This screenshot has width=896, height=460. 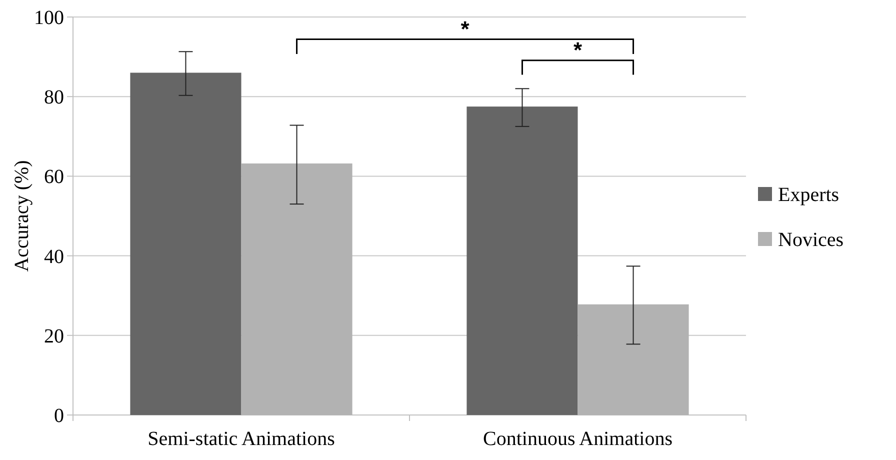 I want to click on y-tick-label: 100, so click(x=49, y=18).